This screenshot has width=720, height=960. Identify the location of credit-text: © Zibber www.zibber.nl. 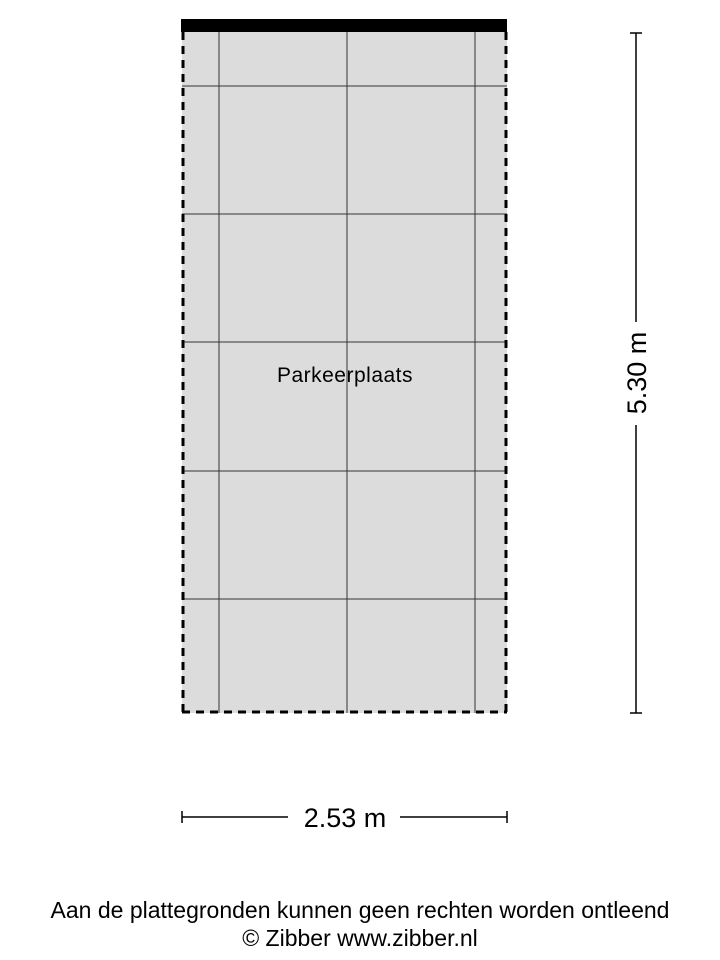
(360, 938).